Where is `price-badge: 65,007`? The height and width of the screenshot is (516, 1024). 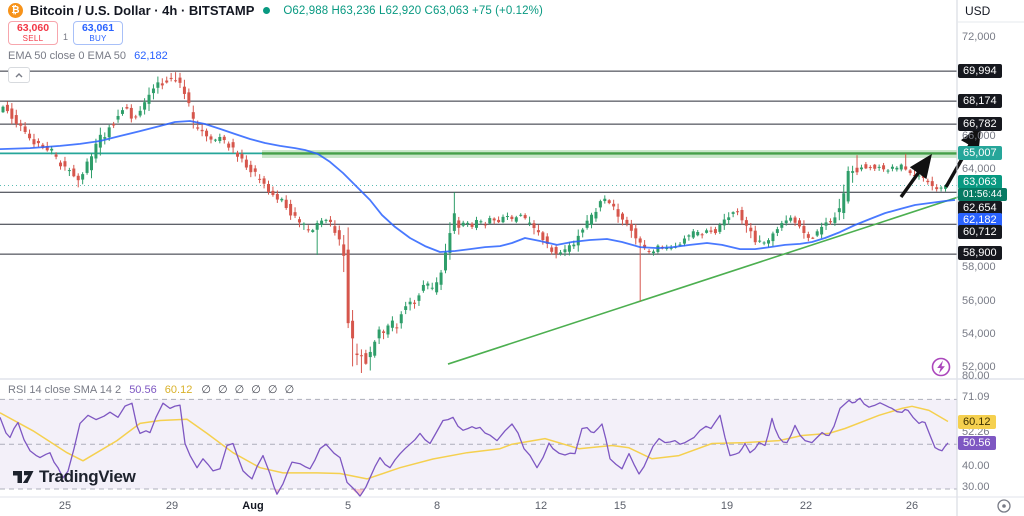
price-badge: 65,007 is located at coordinates (980, 153).